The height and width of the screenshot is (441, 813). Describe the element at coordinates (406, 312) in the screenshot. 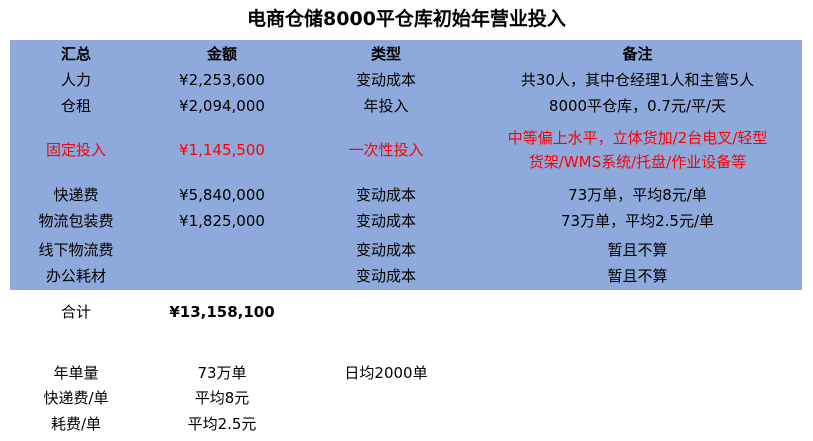

I see `total-row: 合计 ¥13,158,100` at that location.